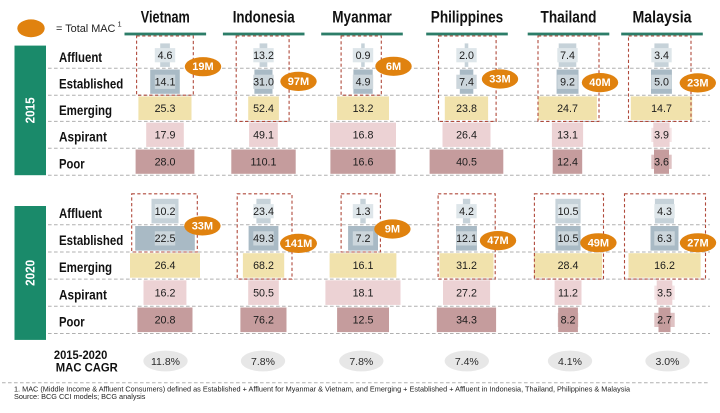  Describe the element at coordinates (264, 162) in the screenshot. I see `svg-text: 110.1` at that location.